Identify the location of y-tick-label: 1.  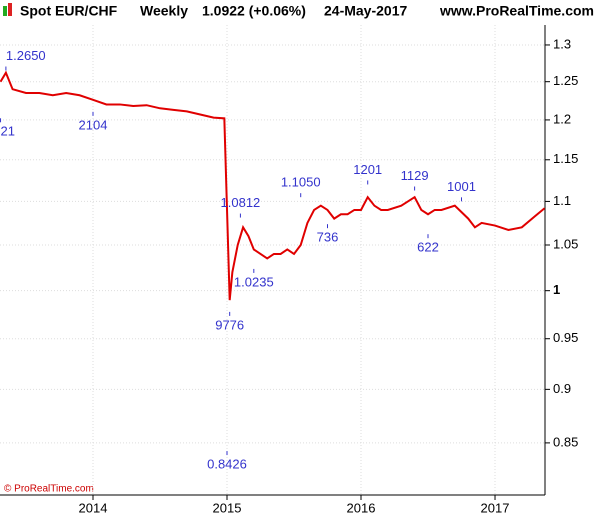
(556, 289).